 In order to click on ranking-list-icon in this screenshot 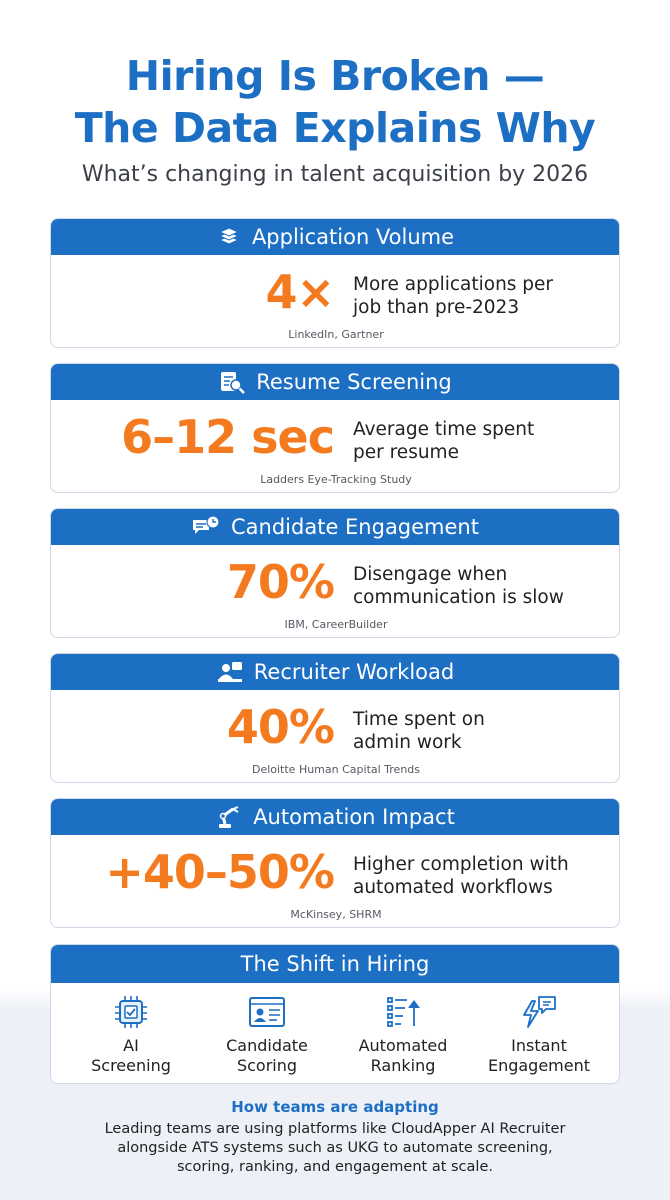, I will do `click(403, 1012)`.